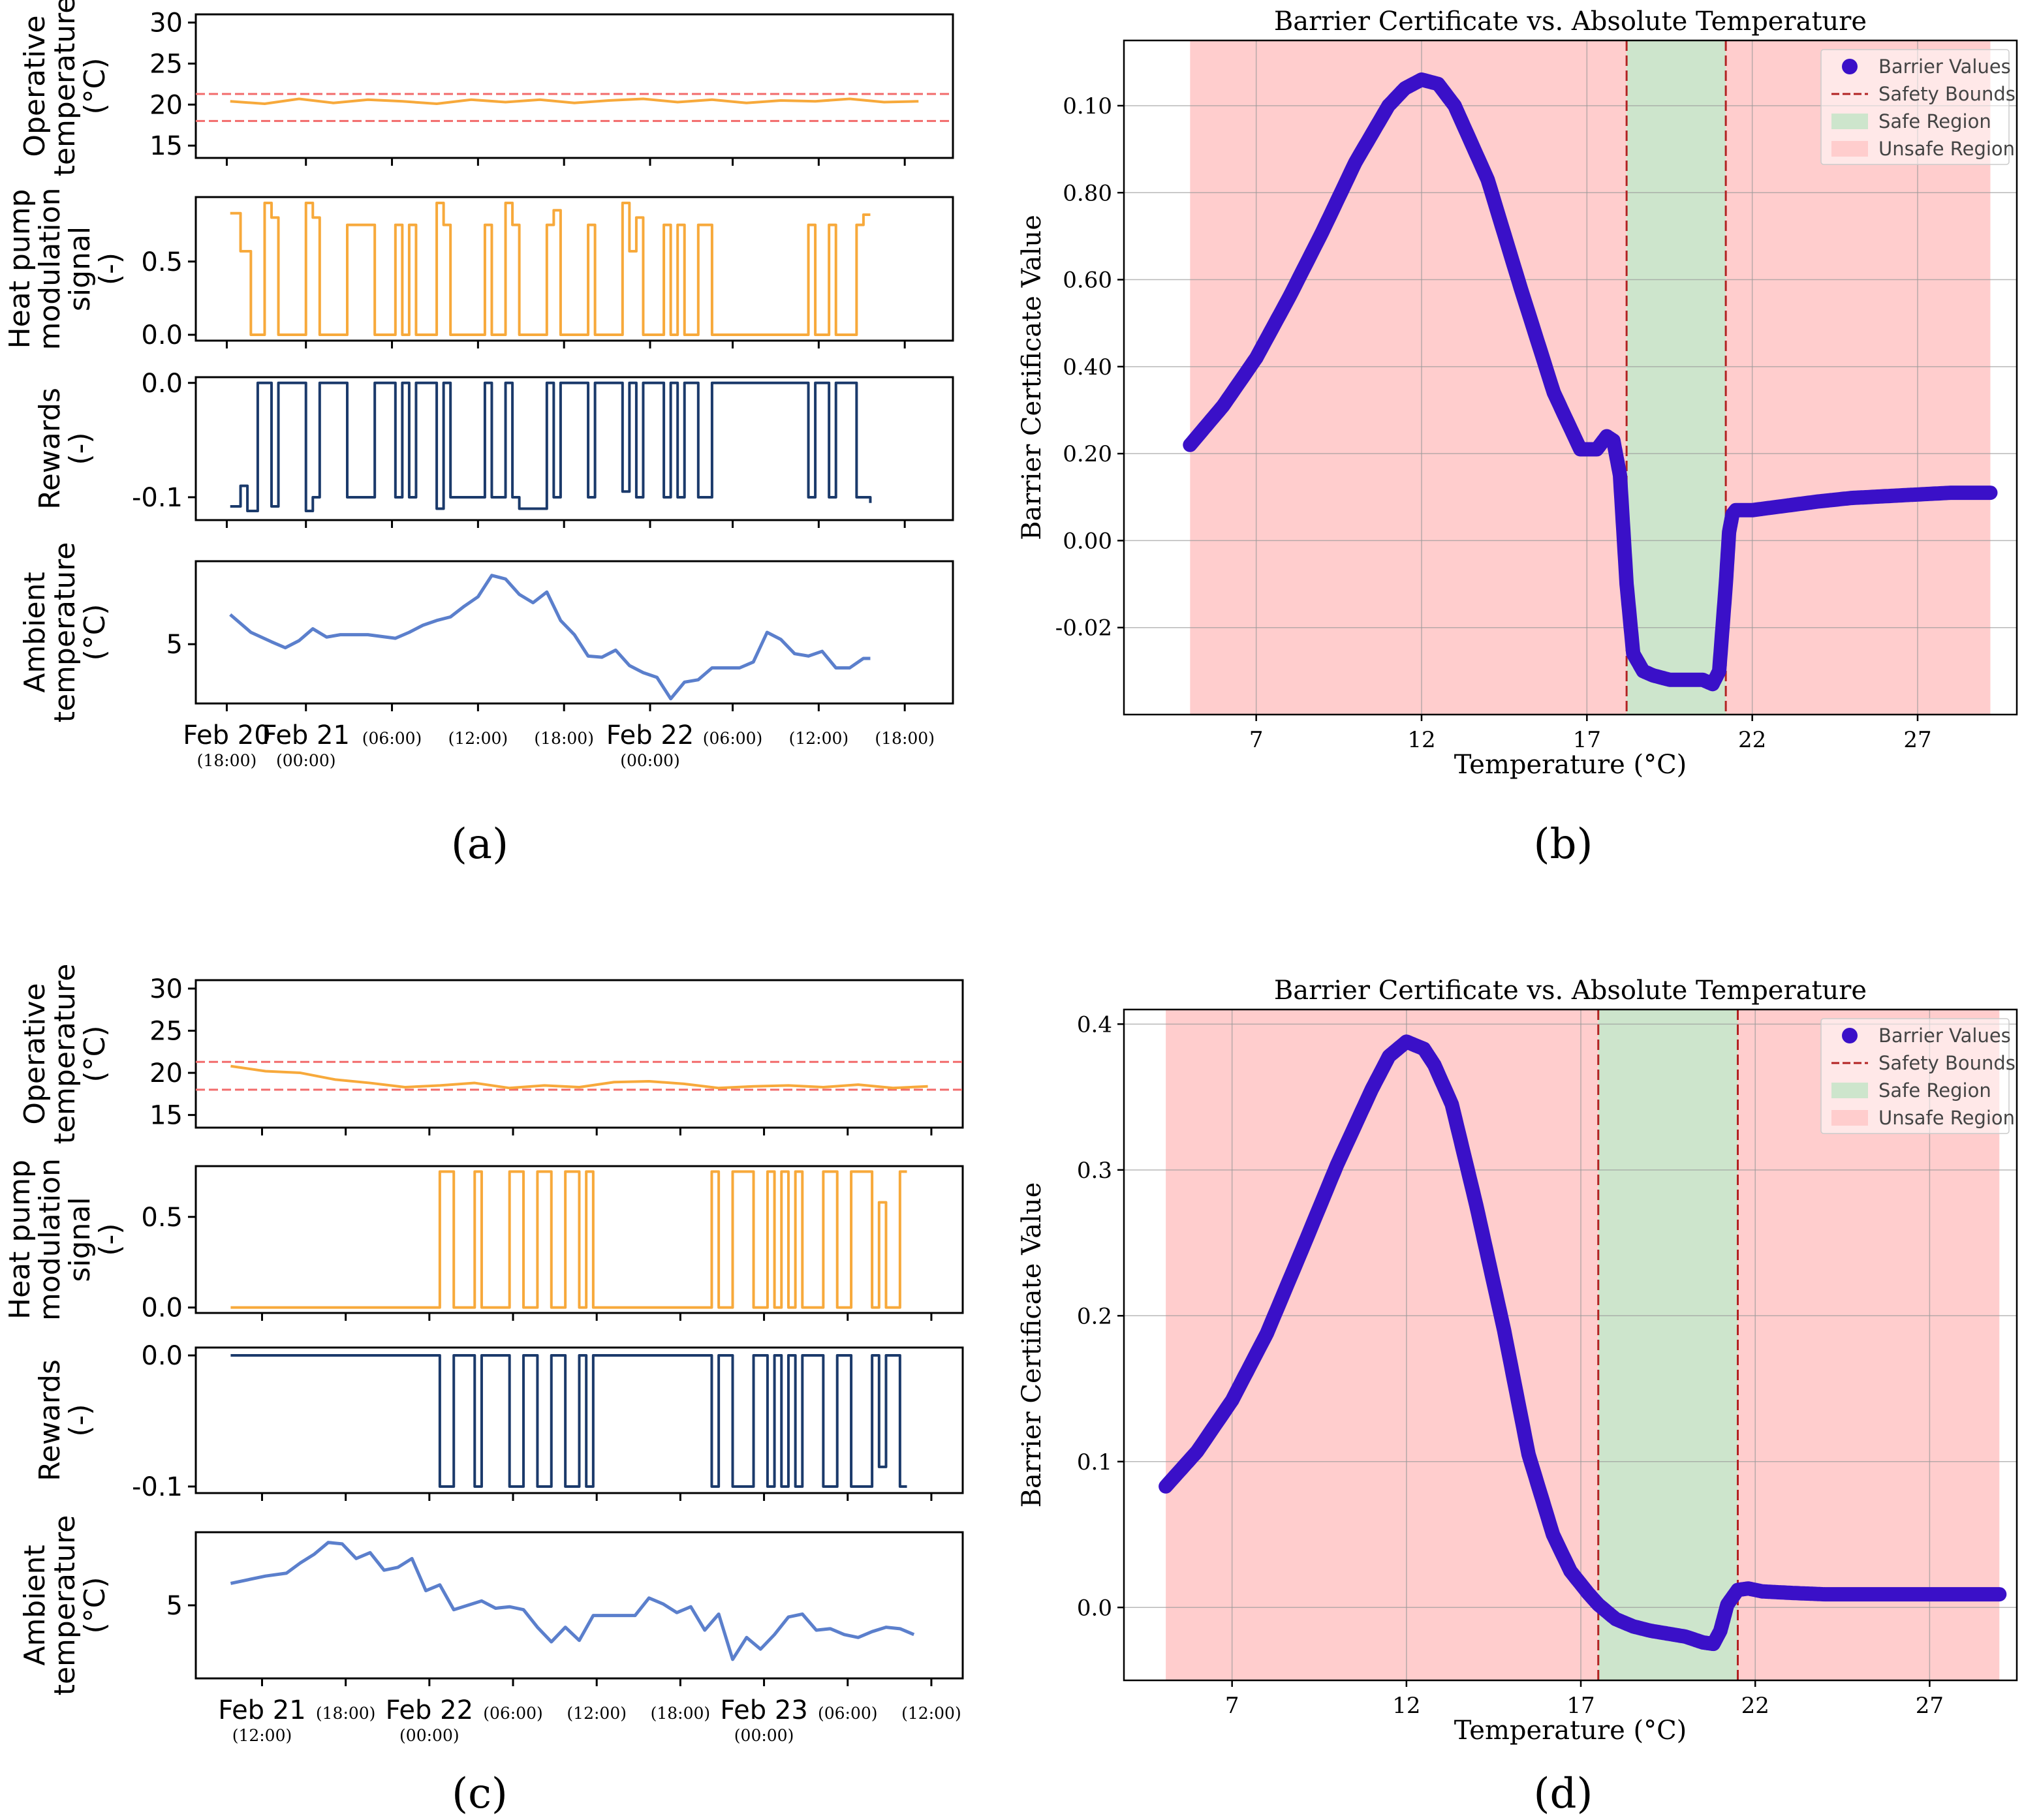 Image resolution: width=2024 pixels, height=1820 pixels. What do you see at coordinates (1849, 122) in the screenshot?
I see `legend-marker-safe` at bounding box center [1849, 122].